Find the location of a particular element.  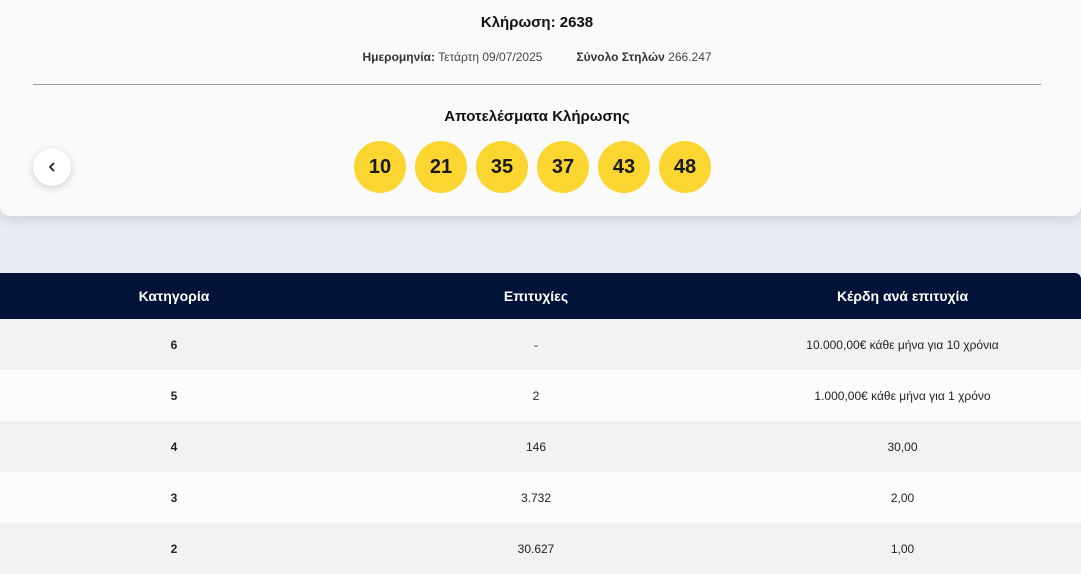

chevron-left-icon is located at coordinates (52, 167).